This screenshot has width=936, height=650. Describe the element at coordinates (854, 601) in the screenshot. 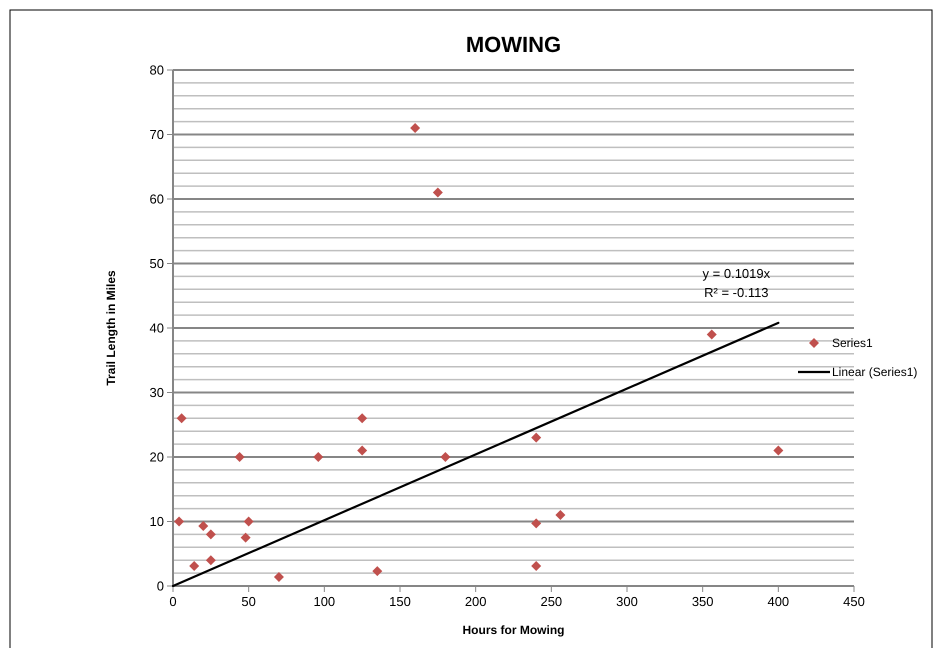

I see `x-tick-label: 450` at that location.